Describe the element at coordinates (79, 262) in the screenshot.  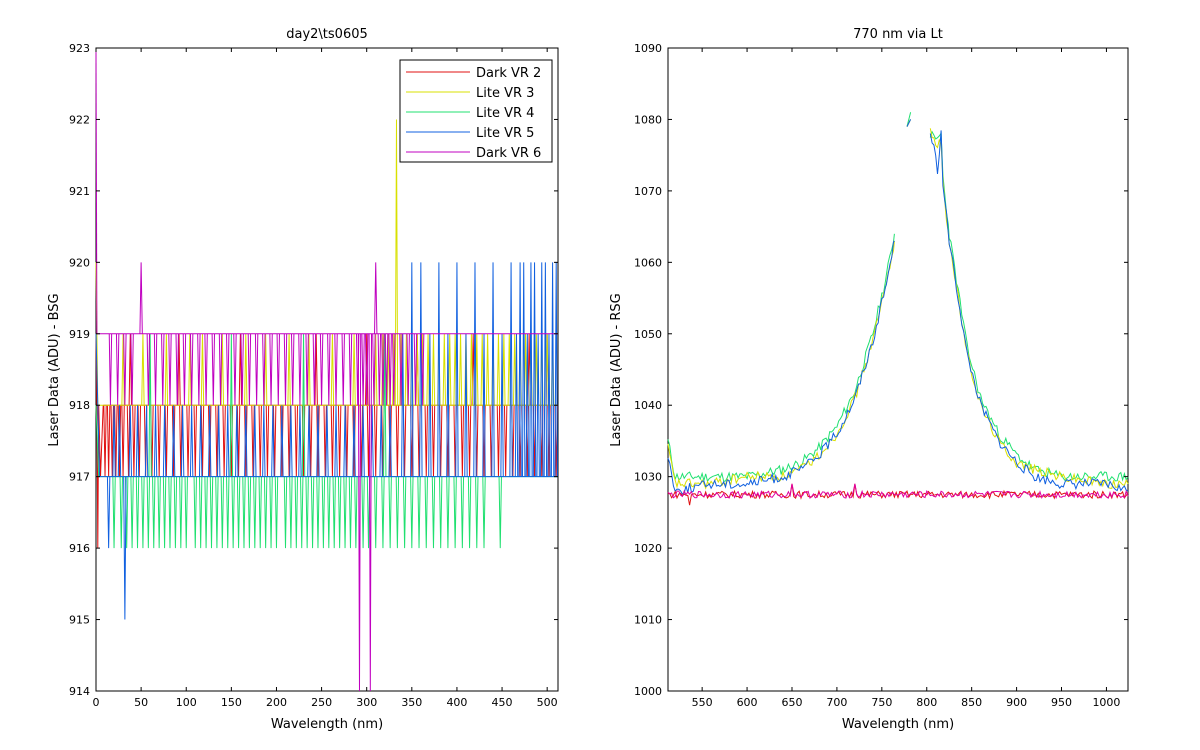
I see `y-tick-label: 920` at that location.